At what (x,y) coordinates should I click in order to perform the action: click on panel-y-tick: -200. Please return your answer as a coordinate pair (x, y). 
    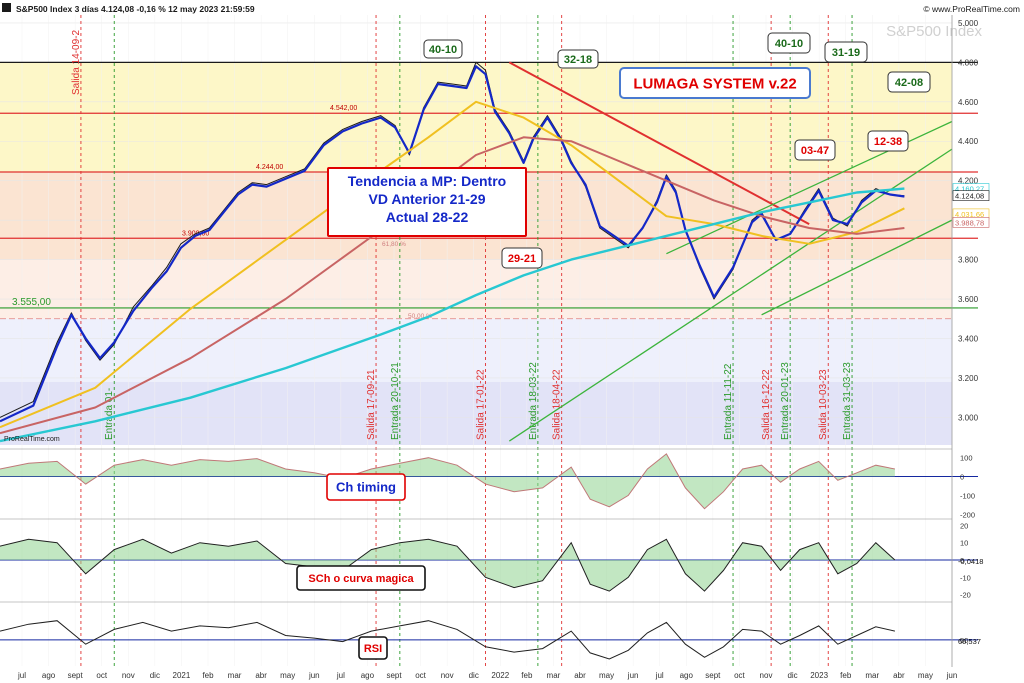
    Looking at the image, I should click on (967, 514).